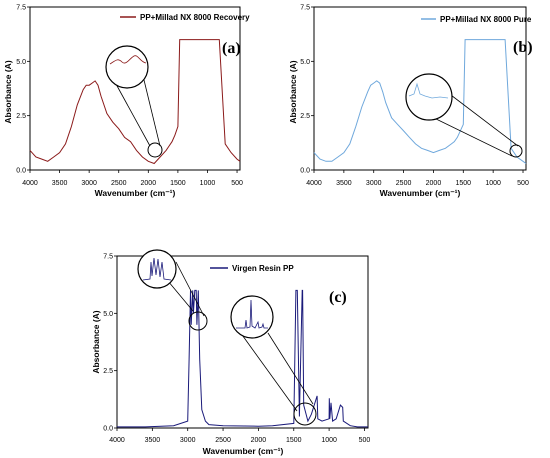 This screenshot has width=550, height=458. Describe the element at coordinates (119, 183) in the screenshot. I see `panel-a-x-tick-label: 2500` at that location.